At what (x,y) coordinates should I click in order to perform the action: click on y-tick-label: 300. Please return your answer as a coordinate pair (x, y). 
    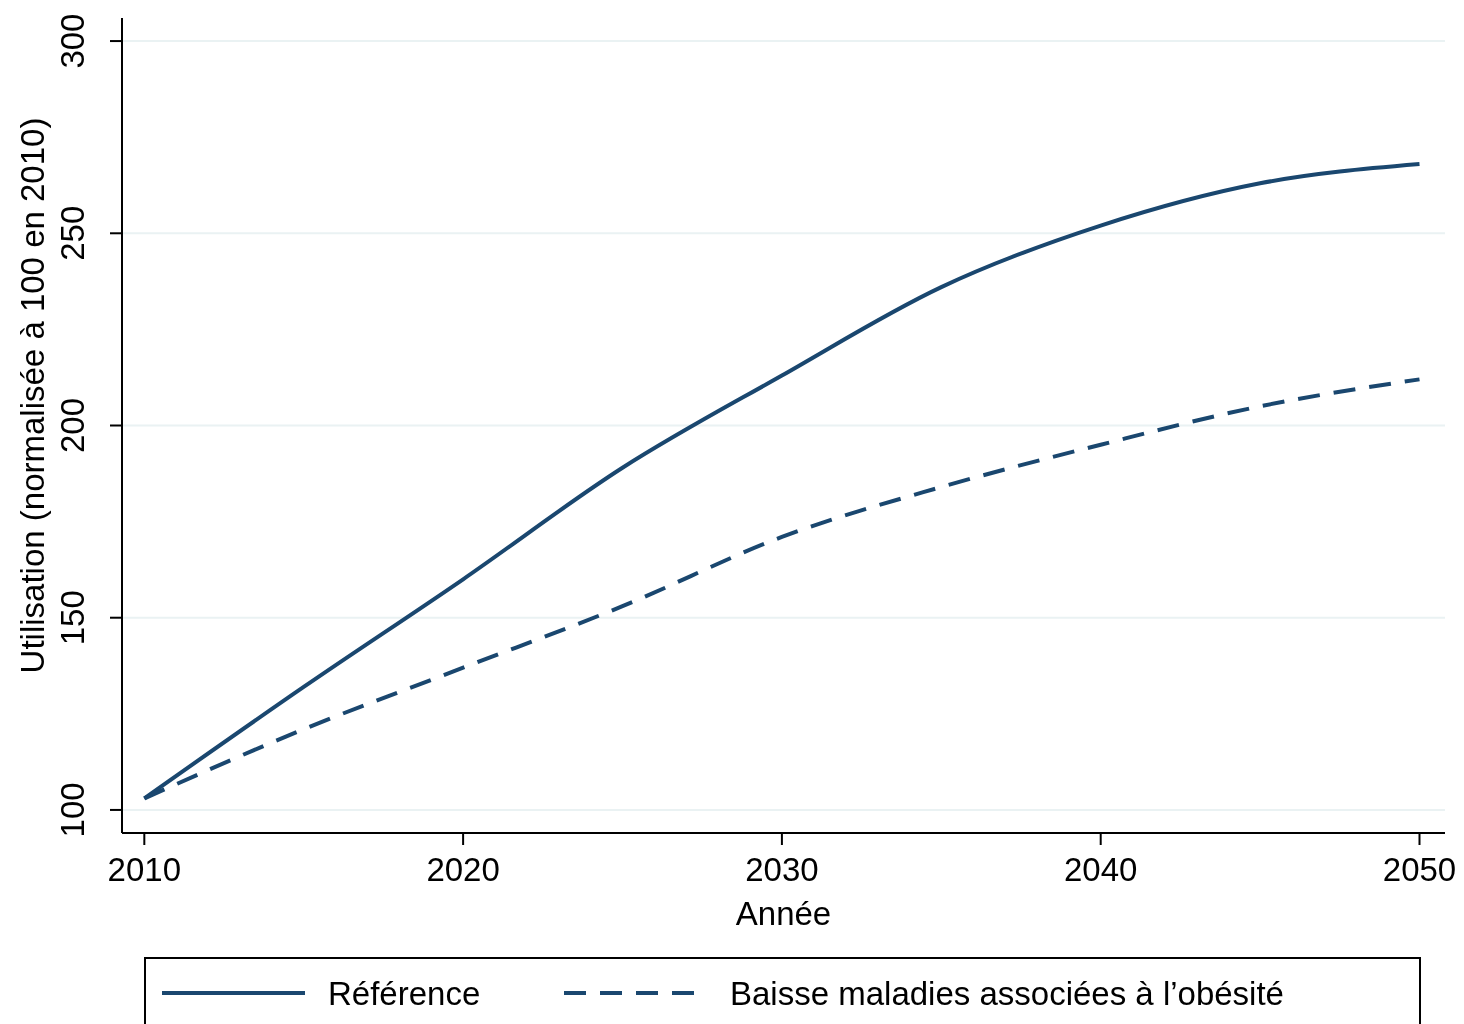
    Looking at the image, I should click on (72, 41).